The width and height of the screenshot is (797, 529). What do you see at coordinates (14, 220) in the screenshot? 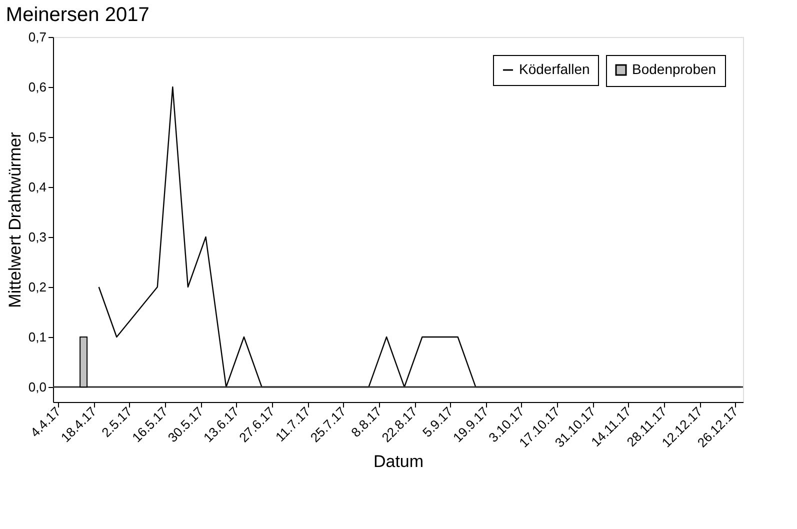
I see `y-axis-title: Mittelwert Drahtwürmer` at bounding box center [14, 220].